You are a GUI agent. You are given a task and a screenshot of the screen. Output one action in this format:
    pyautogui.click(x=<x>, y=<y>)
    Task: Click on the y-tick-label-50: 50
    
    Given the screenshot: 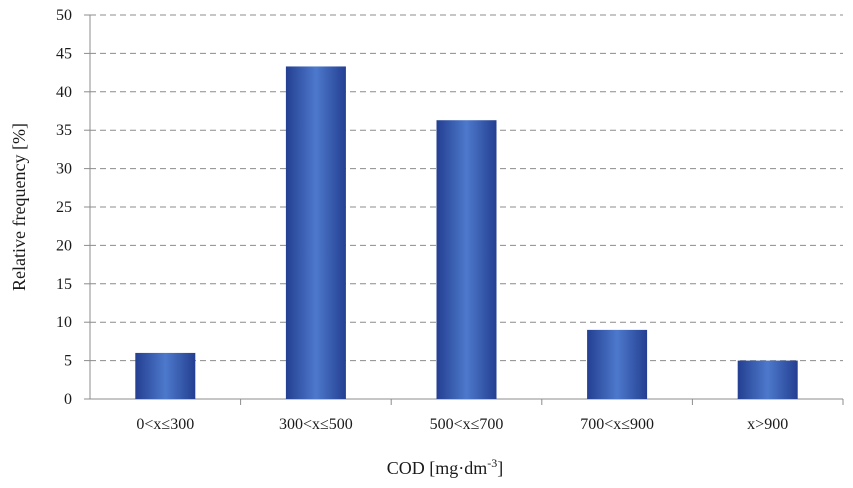 What is the action you would take?
    pyautogui.click(x=64, y=15)
    